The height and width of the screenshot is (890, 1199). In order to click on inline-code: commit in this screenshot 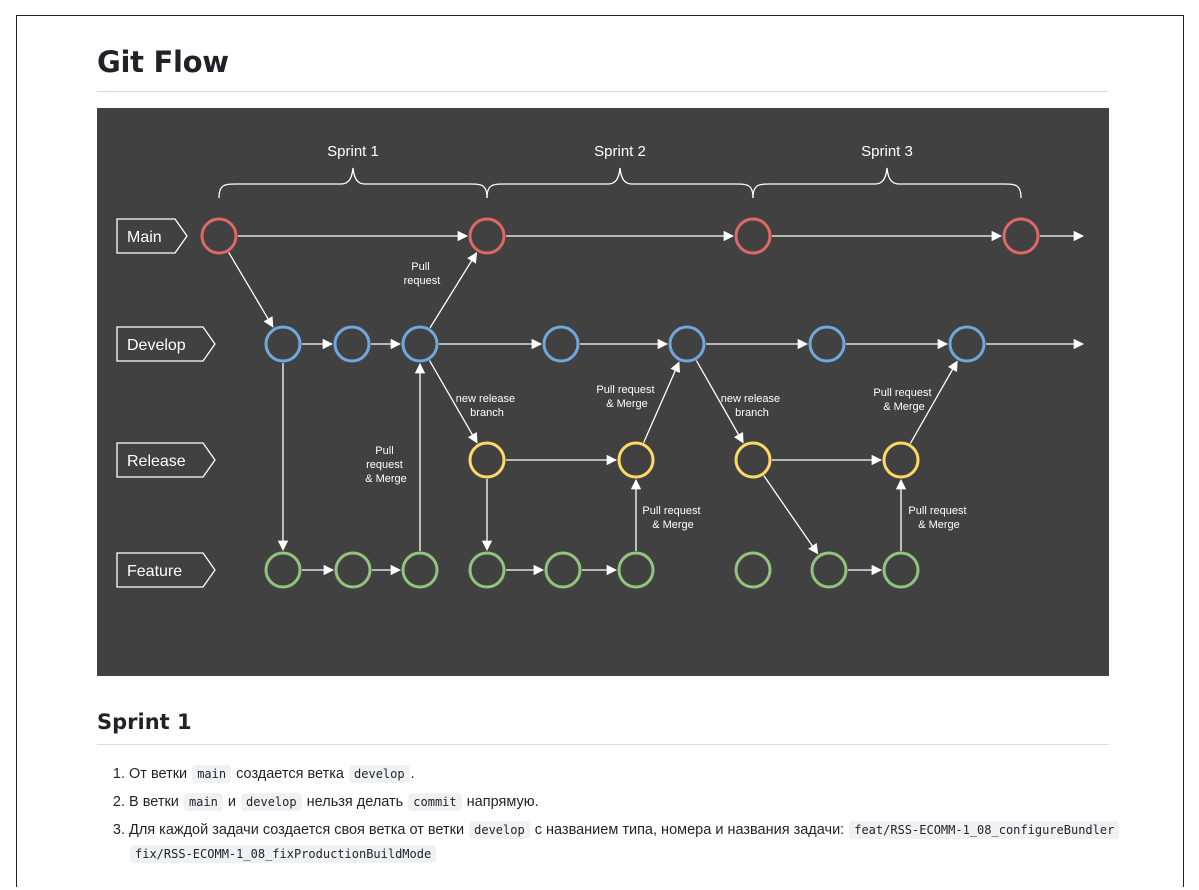, I will do `click(435, 802)`.